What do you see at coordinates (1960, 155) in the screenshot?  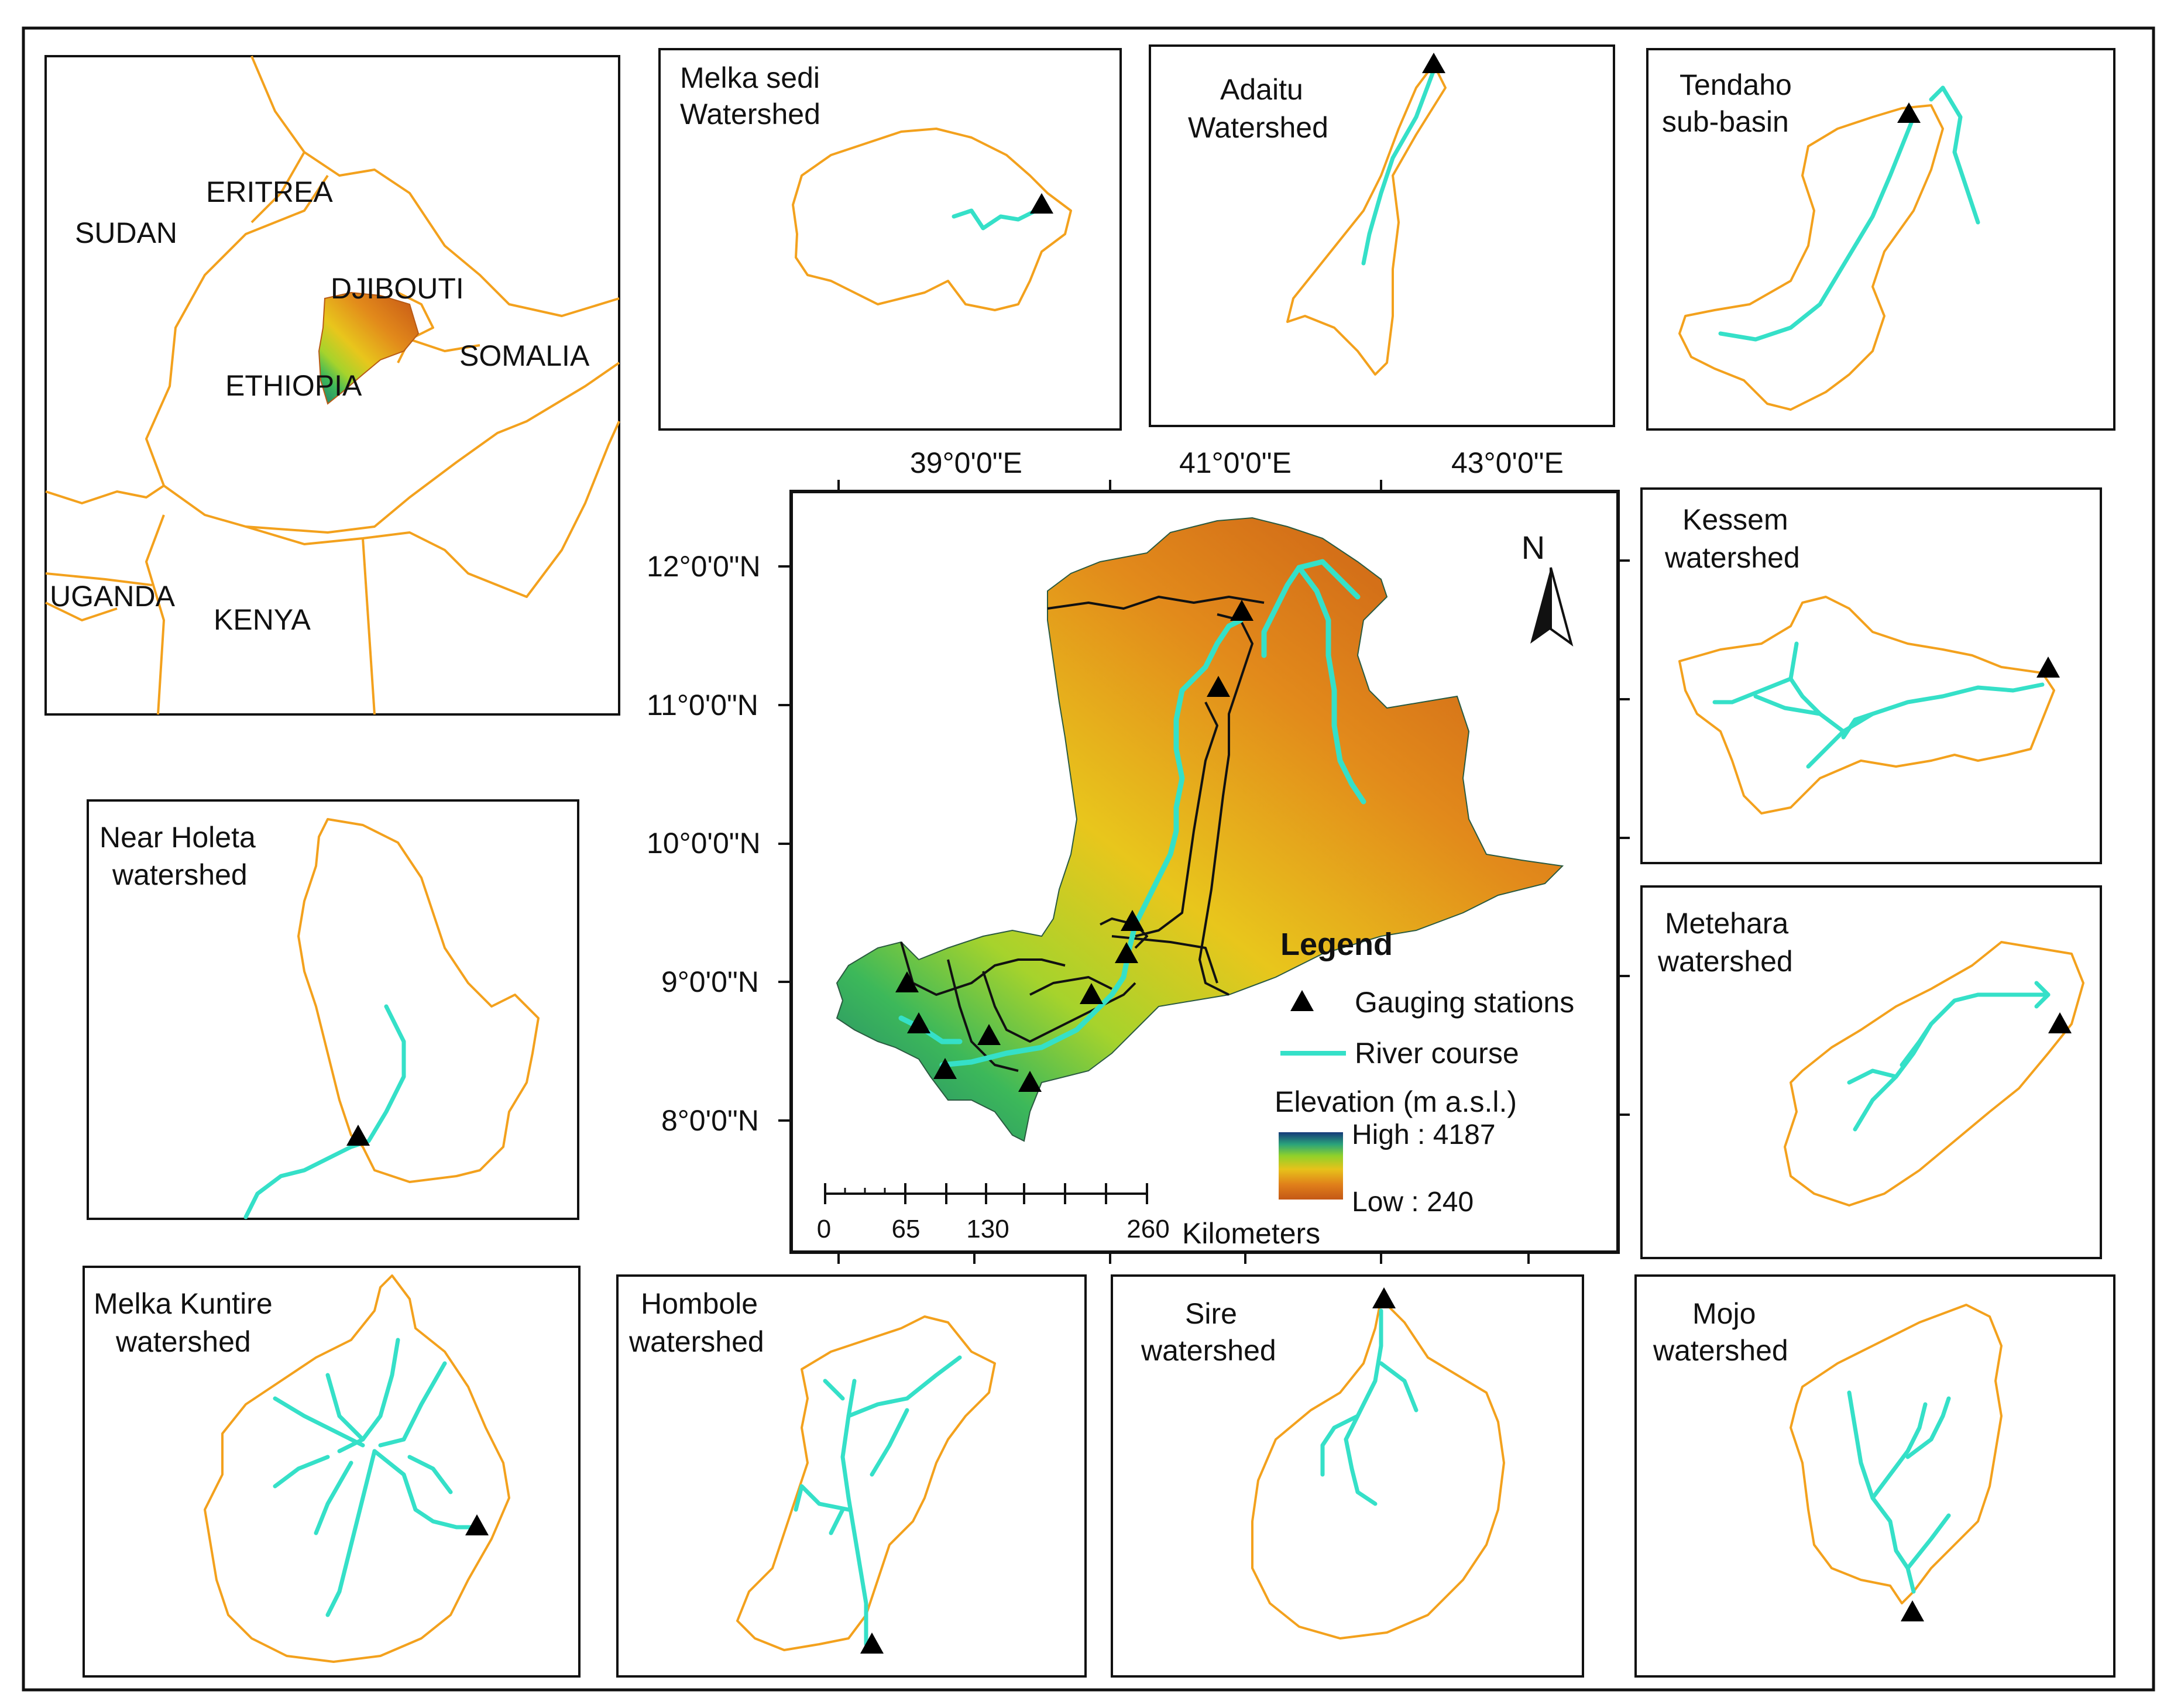 I see `tendaho-river-branch` at bounding box center [1960, 155].